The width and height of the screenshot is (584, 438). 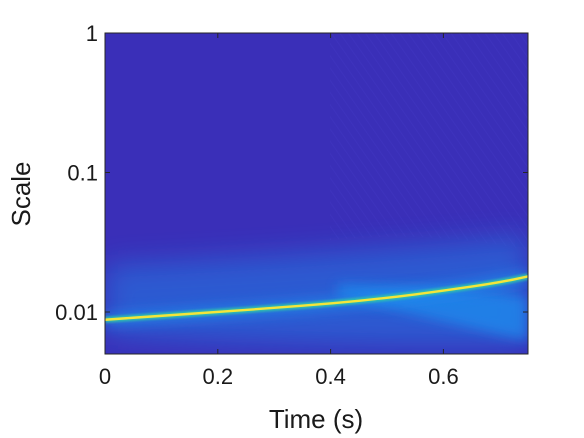 I want to click on y-tick-label: 1, so click(x=92, y=33).